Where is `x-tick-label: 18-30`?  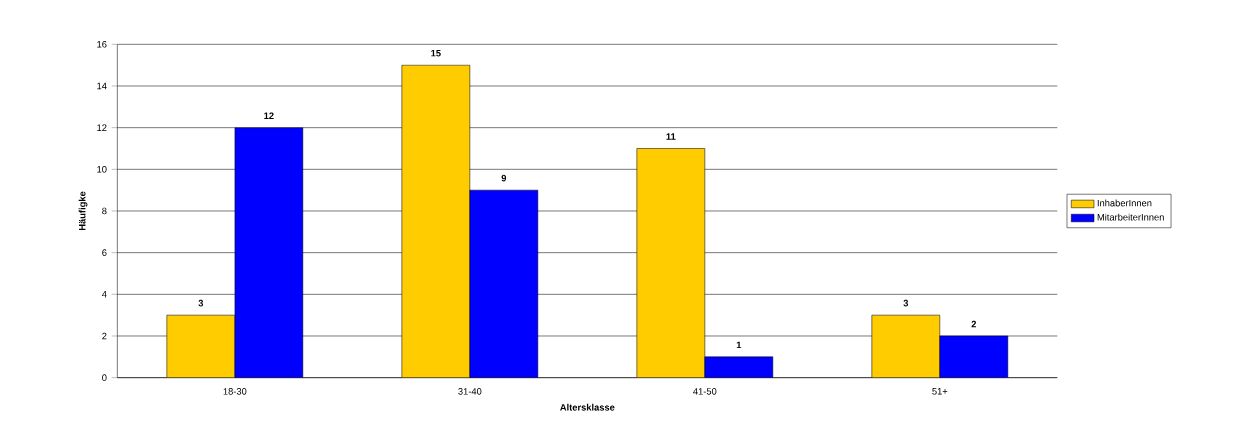
x-tick-label: 18-30 is located at coordinates (235, 391).